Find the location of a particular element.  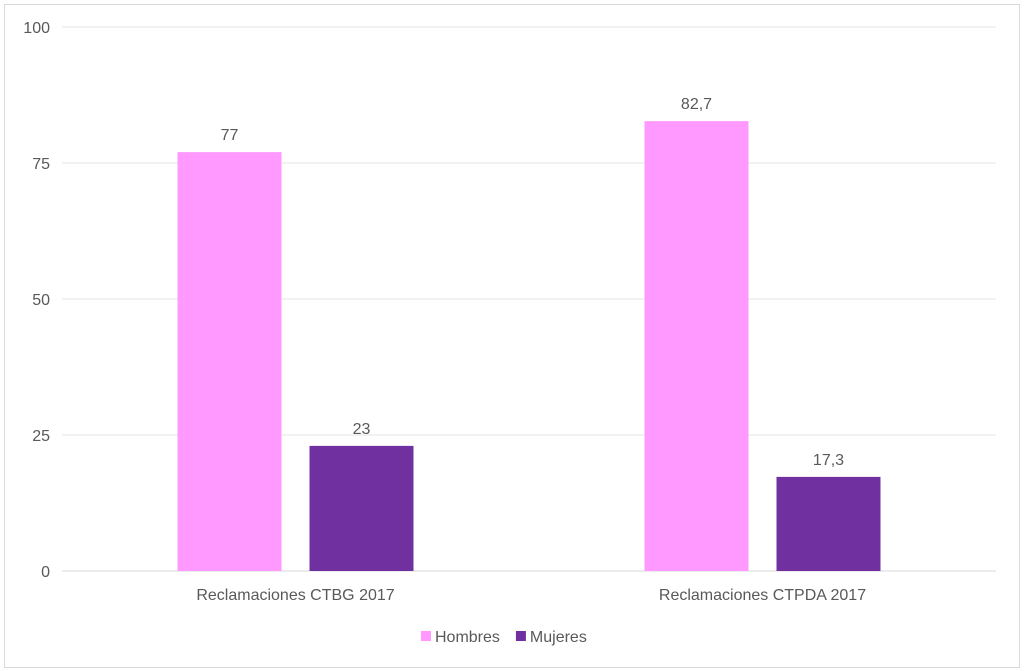

y-tick-label: 25 is located at coordinates (41, 436).